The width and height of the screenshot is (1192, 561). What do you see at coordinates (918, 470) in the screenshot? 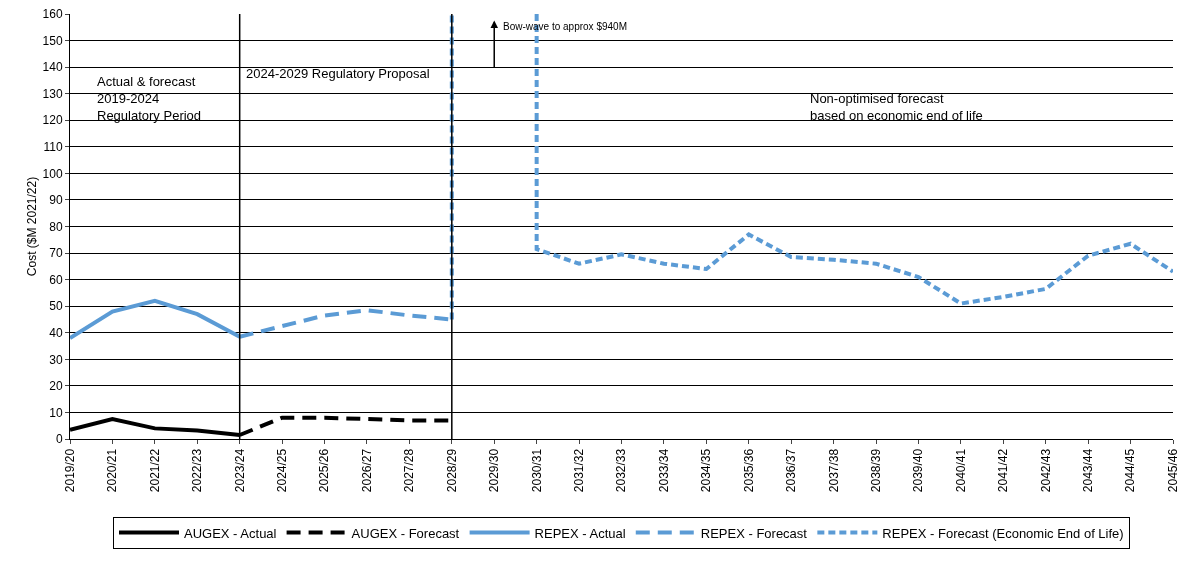
I see `x-tick-label: 2039/40` at bounding box center [918, 470].